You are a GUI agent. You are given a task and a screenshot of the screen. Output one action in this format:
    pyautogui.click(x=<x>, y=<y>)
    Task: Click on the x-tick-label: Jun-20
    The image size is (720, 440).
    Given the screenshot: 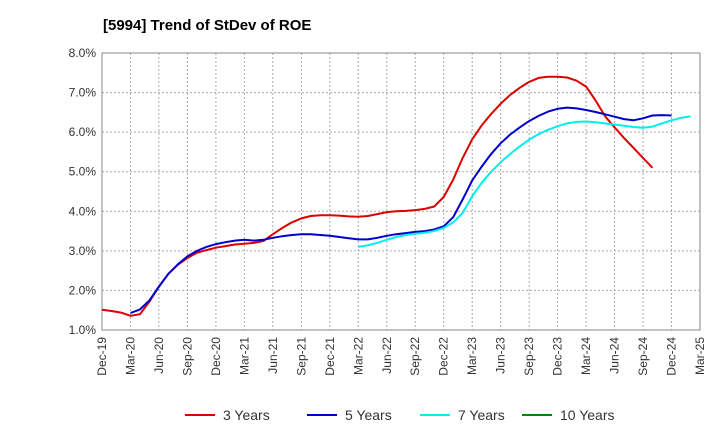 What is the action you would take?
    pyautogui.click(x=159, y=355)
    